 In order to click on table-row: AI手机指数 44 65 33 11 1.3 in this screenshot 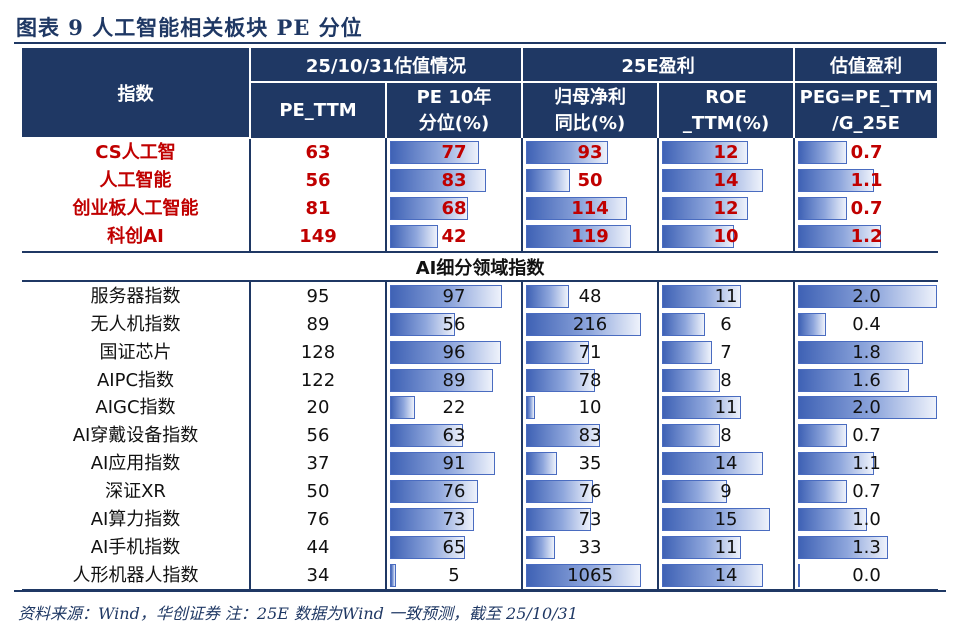, I will do `click(480, 547)`.